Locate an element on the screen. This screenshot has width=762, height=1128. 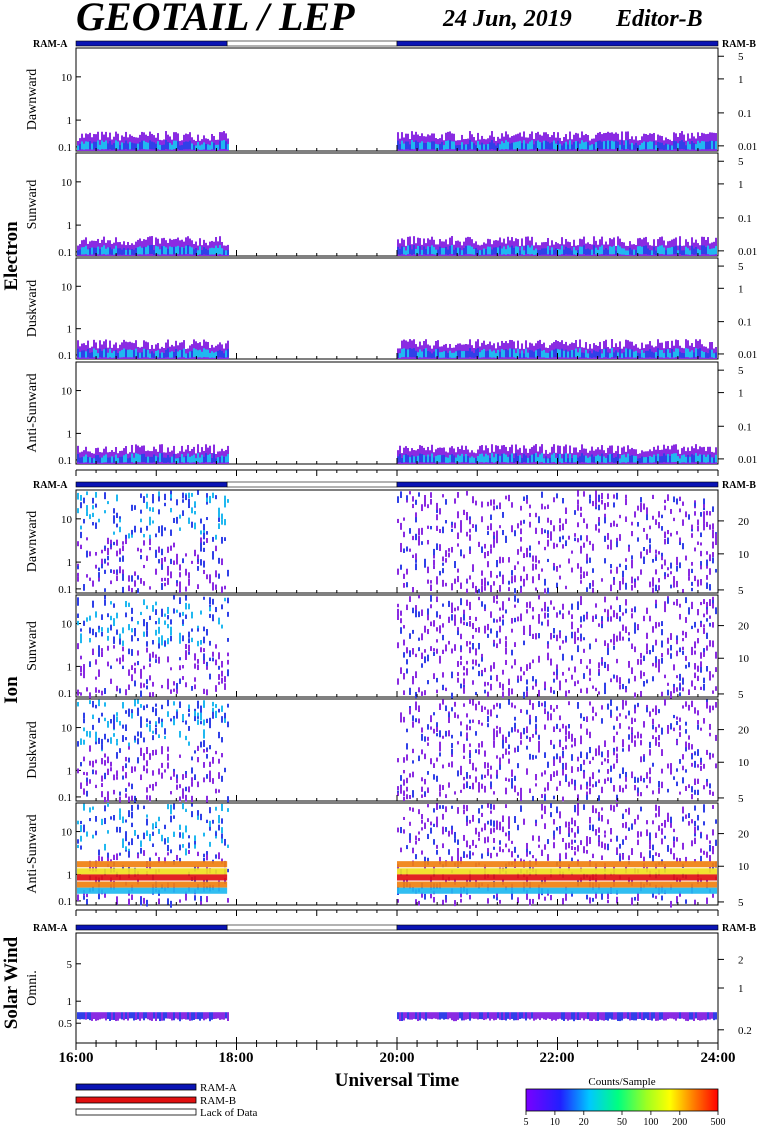
panel-data-ion-anti-sunward is located at coordinates (397, 855).